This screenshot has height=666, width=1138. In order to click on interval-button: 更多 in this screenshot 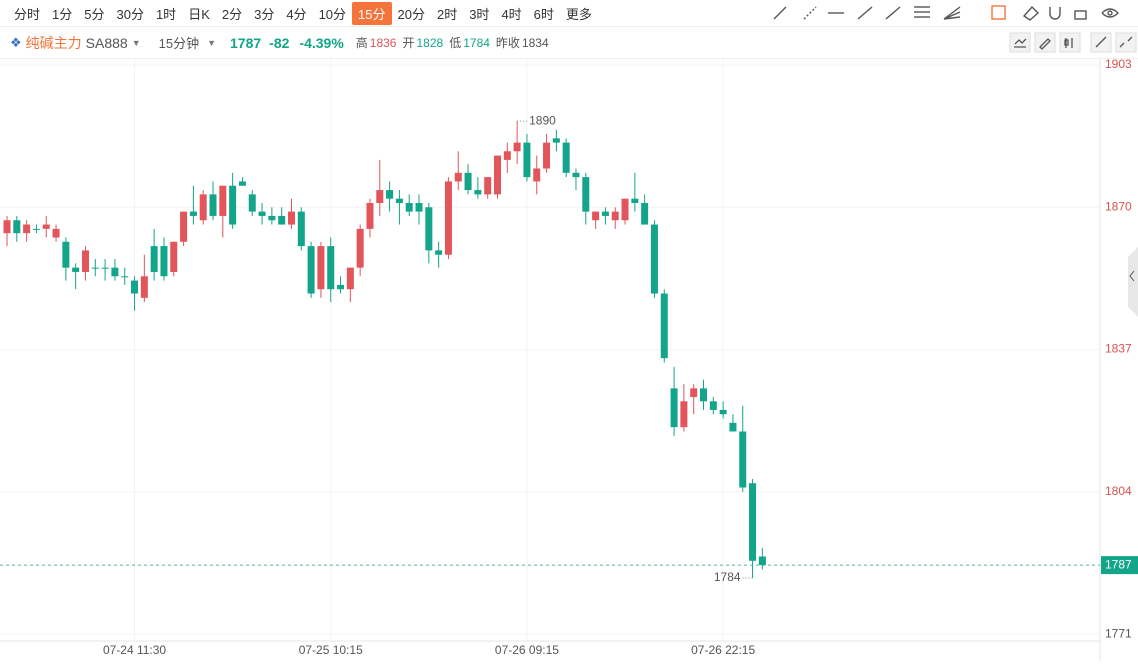, I will do `click(578, 14)`.